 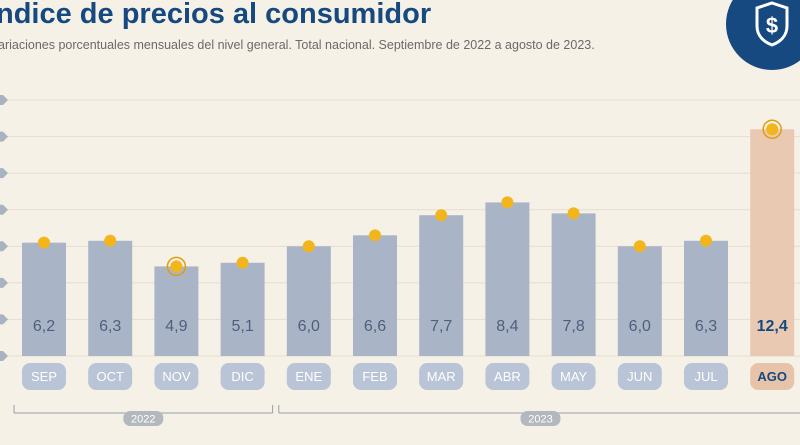 I want to click on x-tick-label: FEB, so click(x=374, y=376).